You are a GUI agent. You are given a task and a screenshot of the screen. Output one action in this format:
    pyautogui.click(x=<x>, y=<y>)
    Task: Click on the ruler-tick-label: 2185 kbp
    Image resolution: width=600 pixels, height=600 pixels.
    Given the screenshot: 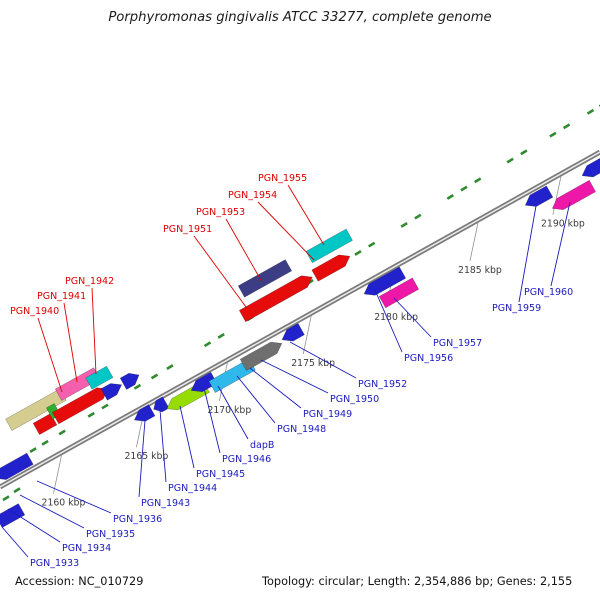 What is the action you would take?
    pyautogui.click(x=480, y=270)
    